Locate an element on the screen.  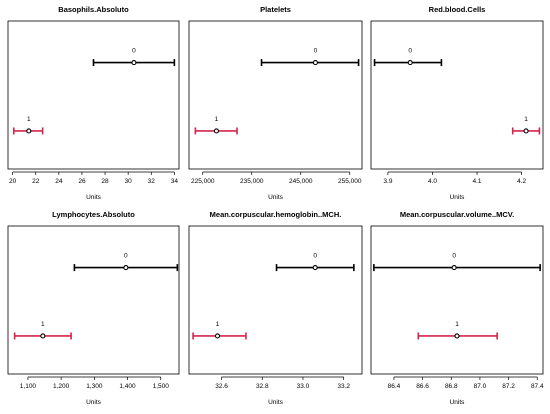
x-tick-label: 1,200 is located at coordinates (61, 386).